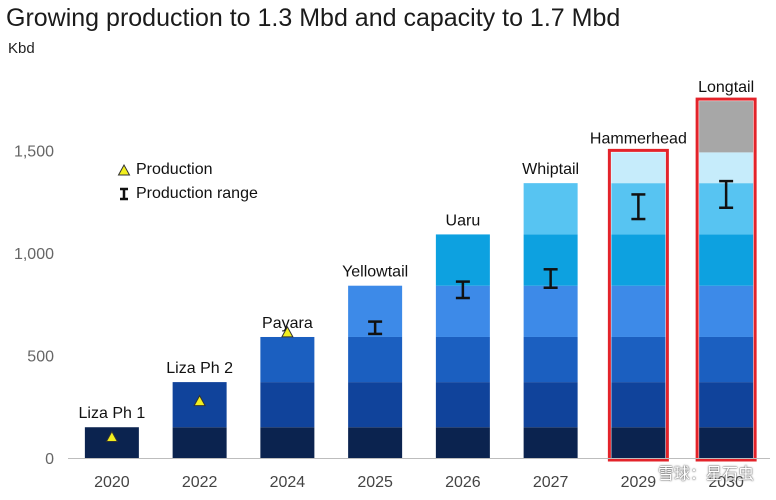  Describe the element at coordinates (726, 87) in the screenshot. I see `bar-label: Longtail` at that location.